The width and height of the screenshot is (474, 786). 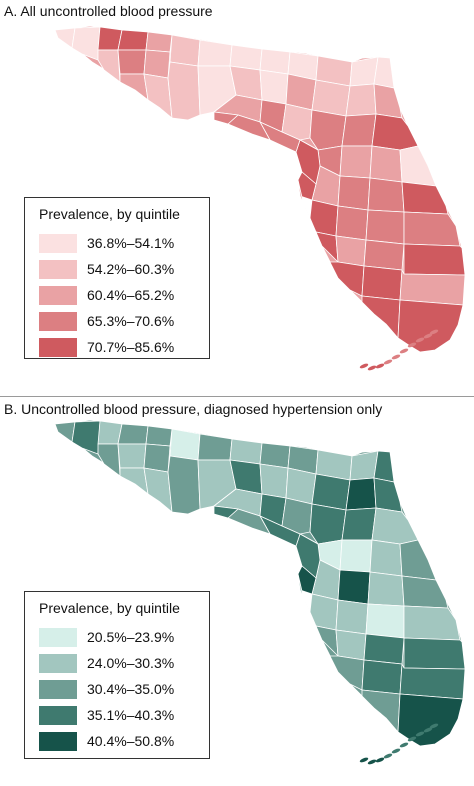 What do you see at coordinates (117, 715) in the screenshot?
I see `legend-b-item: 35.1%–40.3%` at bounding box center [117, 715].